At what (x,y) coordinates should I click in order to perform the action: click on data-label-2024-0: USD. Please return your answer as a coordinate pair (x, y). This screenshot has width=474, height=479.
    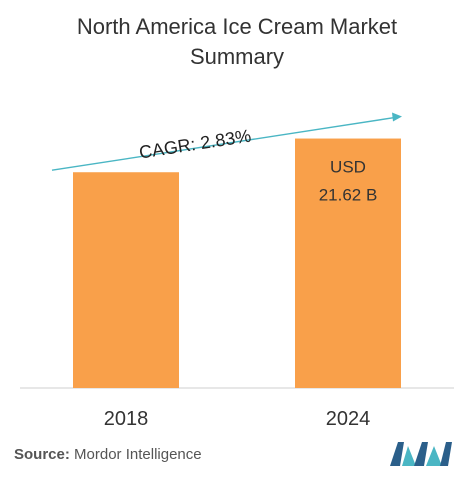
    Looking at the image, I should click on (348, 167).